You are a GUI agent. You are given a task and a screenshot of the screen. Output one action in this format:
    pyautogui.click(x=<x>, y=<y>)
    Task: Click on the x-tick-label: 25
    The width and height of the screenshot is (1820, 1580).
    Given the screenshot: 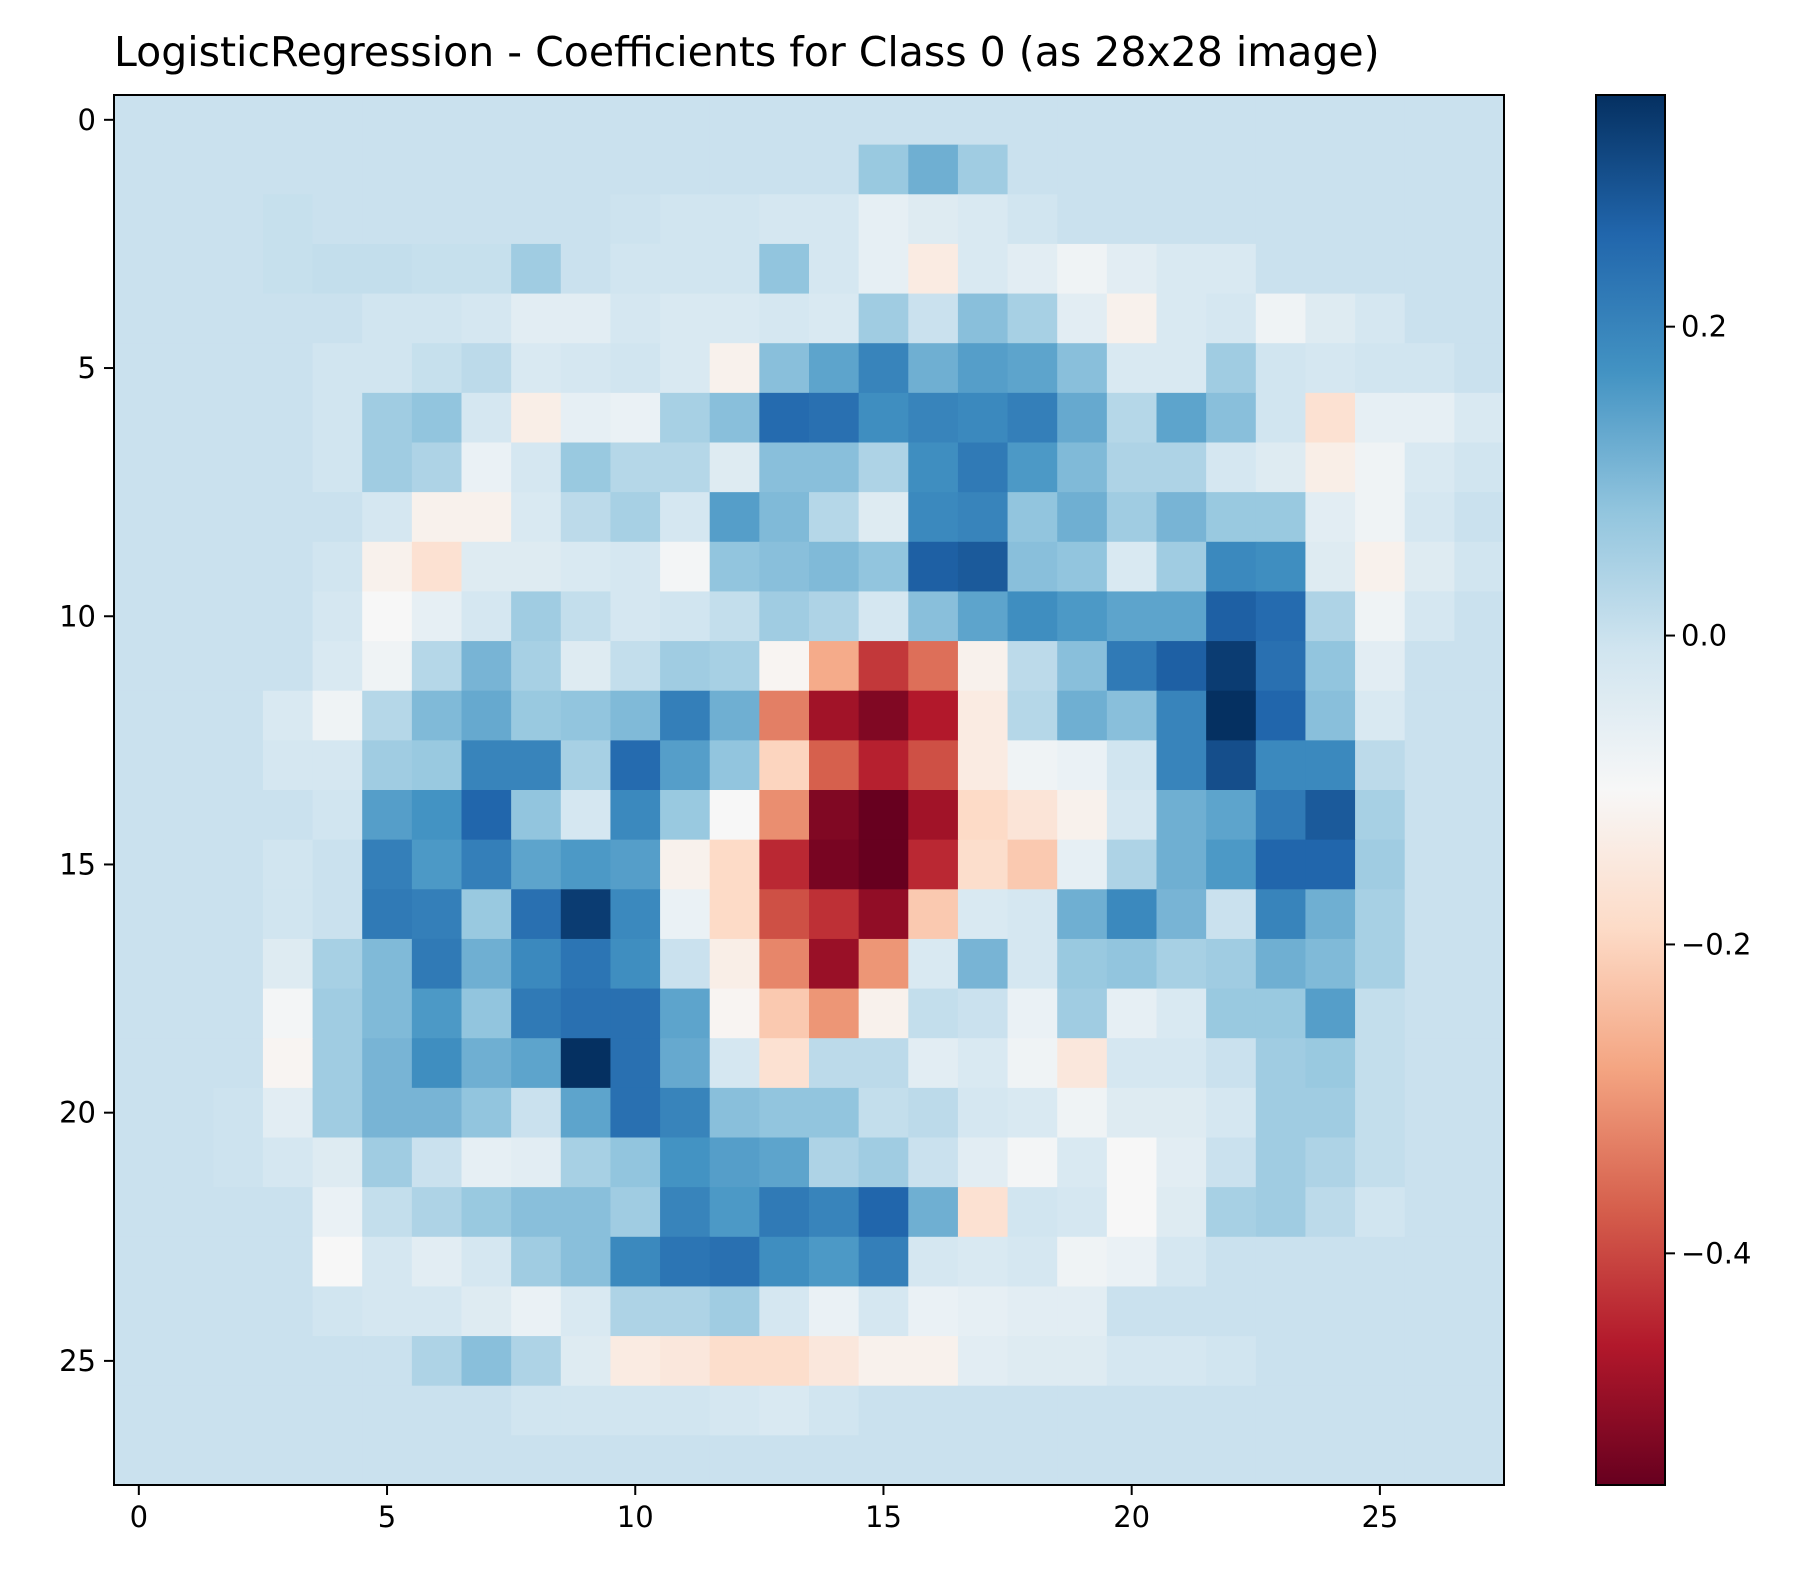 What is the action you would take?
    pyautogui.click(x=1379, y=1517)
    